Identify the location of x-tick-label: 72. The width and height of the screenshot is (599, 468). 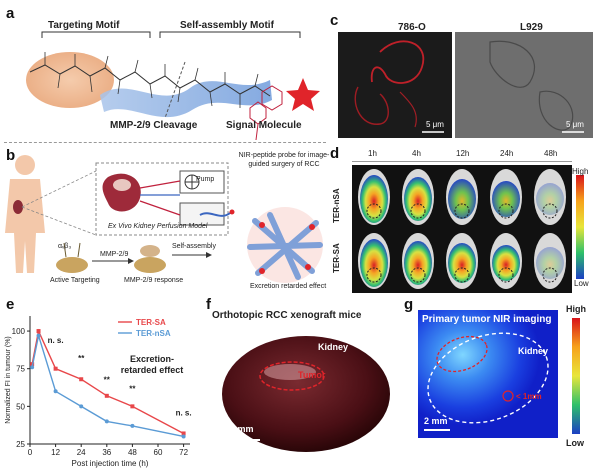
(183, 452).